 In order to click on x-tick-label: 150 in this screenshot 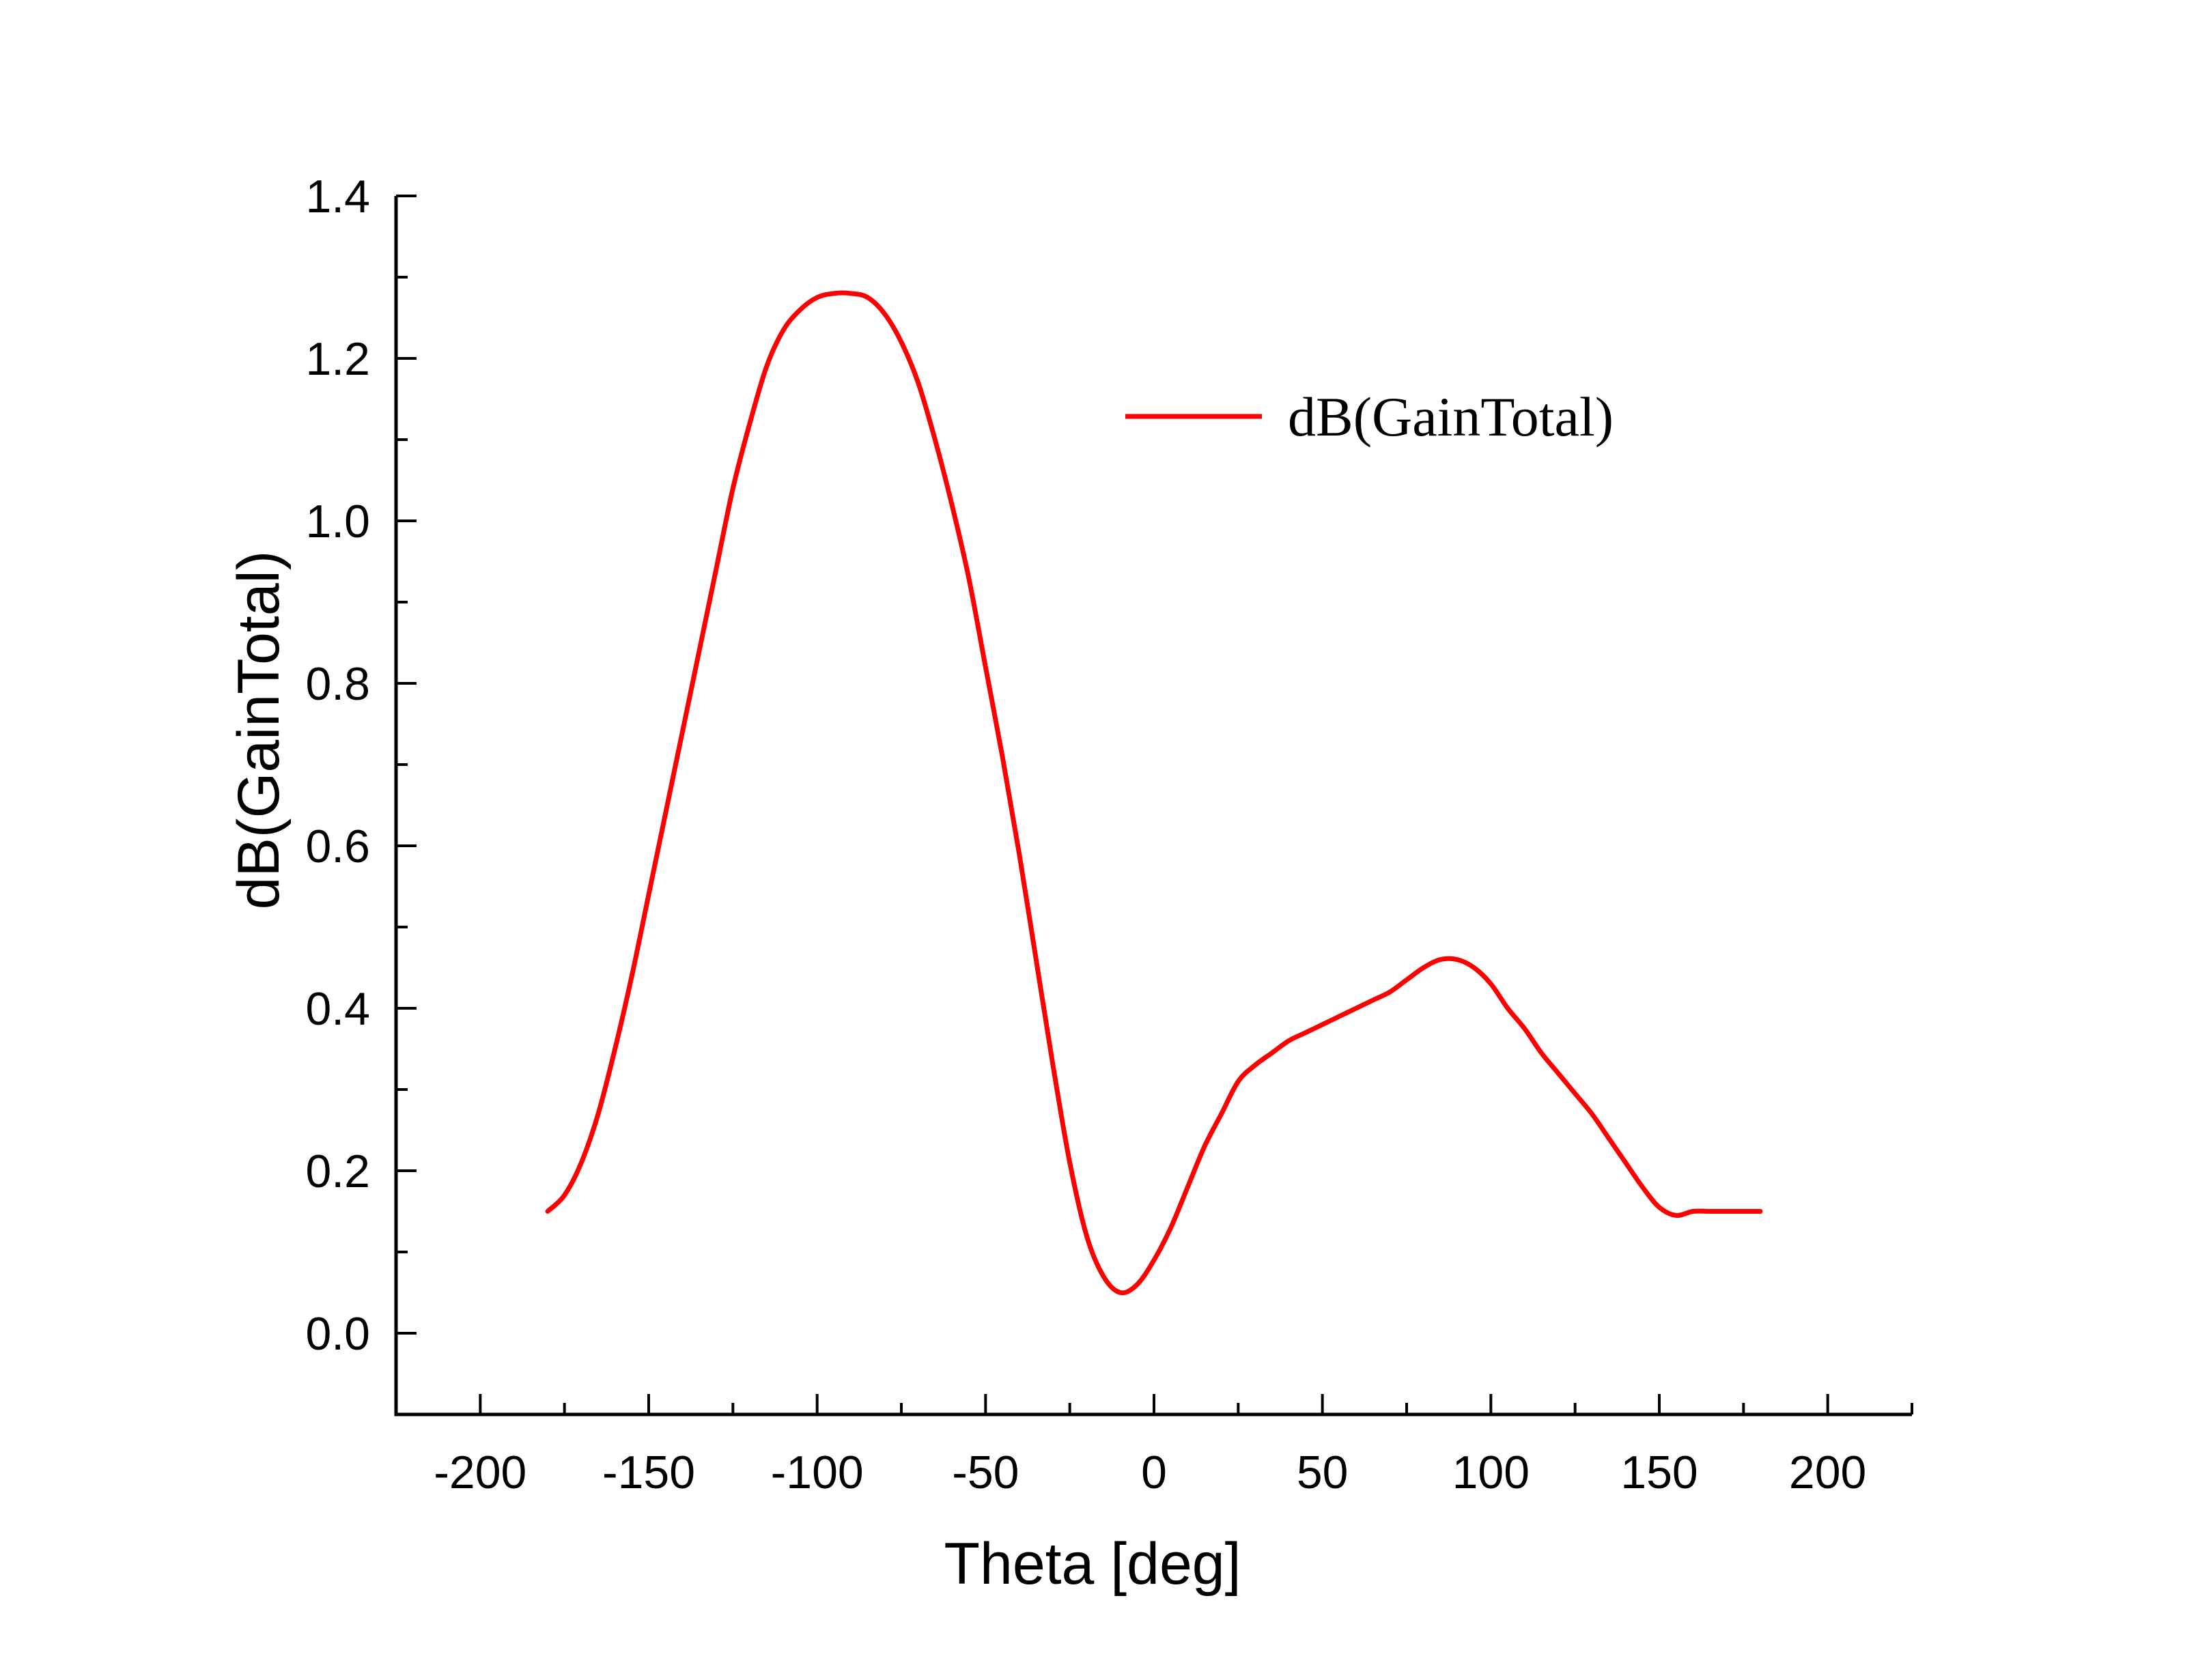, I will do `click(1659, 1472)`.